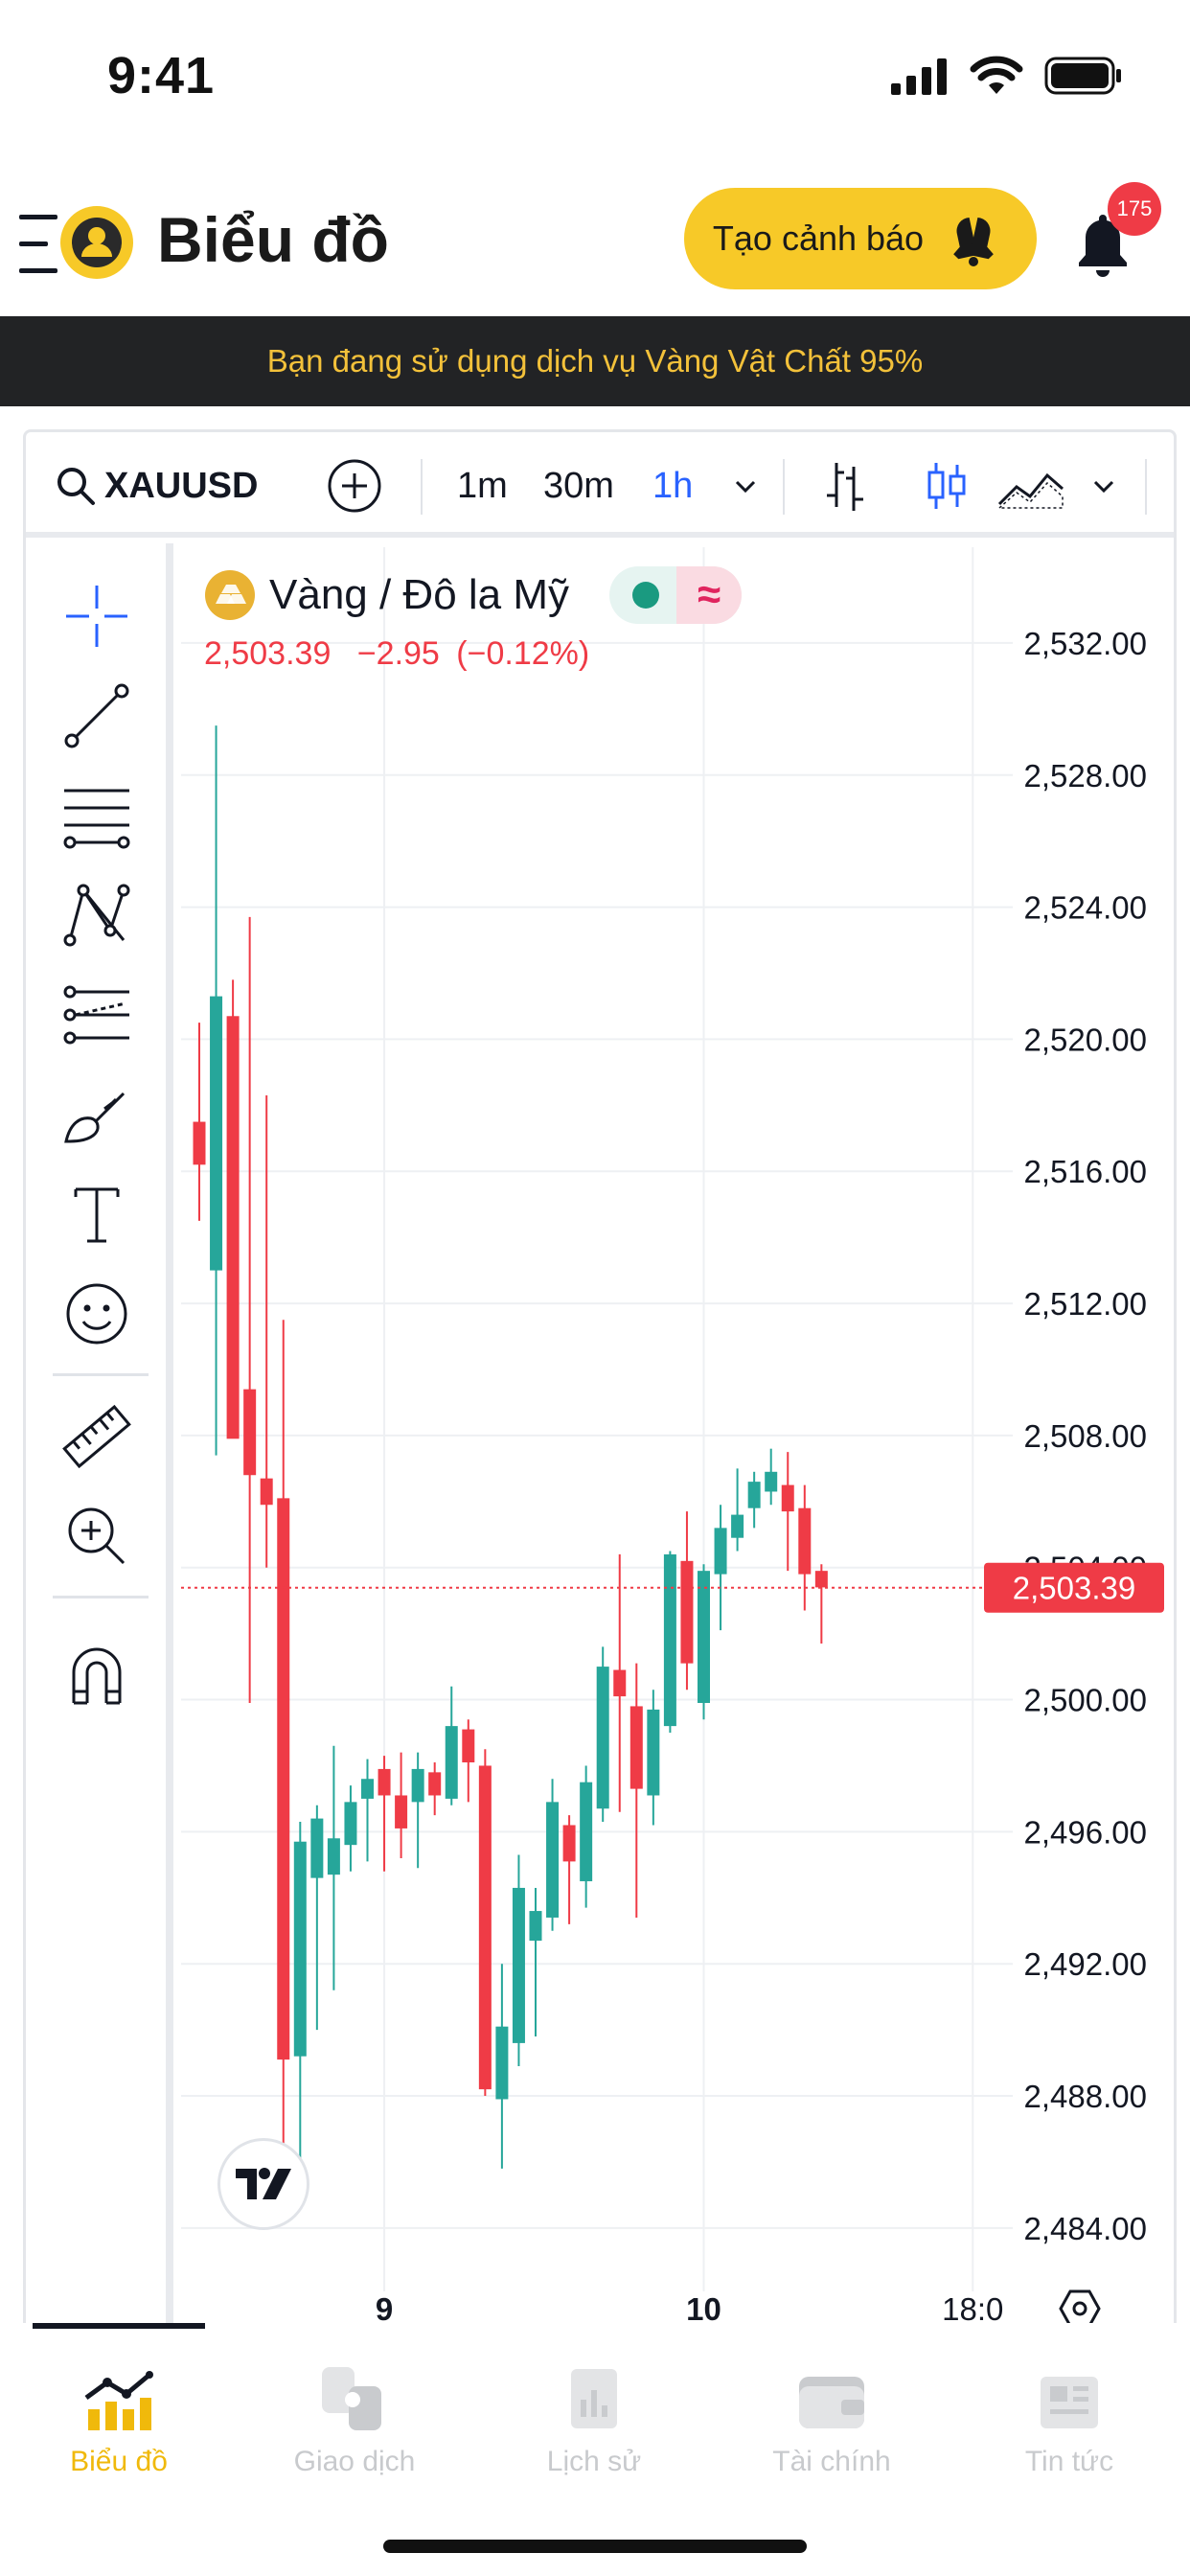  I want to click on price-axis-label: 2,484.00, so click(1085, 2228).